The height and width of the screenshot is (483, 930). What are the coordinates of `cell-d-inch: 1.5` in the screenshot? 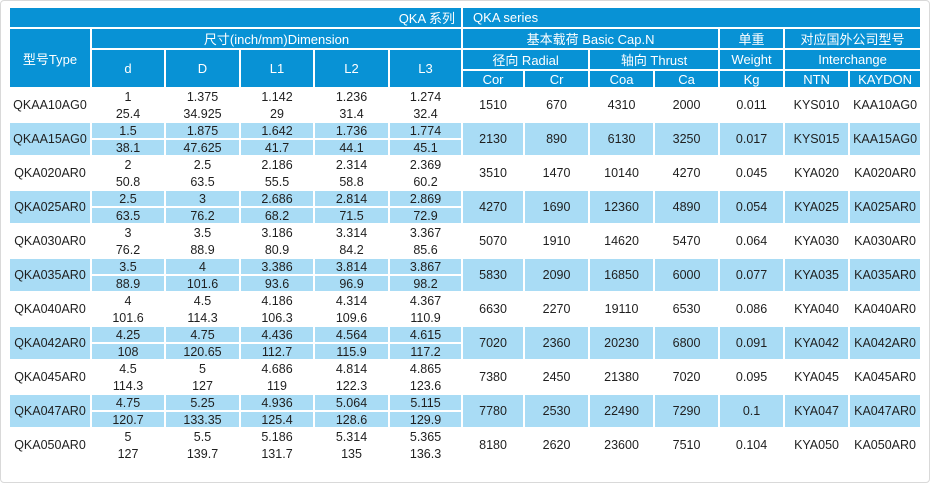 It's located at (128, 130).